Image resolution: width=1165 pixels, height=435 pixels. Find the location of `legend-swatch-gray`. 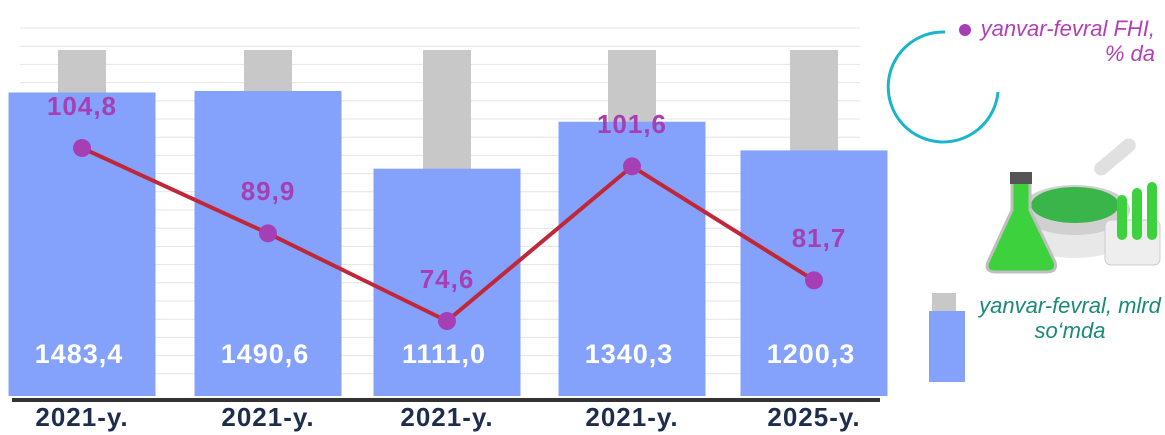

legend-swatch-gray is located at coordinates (944, 304).